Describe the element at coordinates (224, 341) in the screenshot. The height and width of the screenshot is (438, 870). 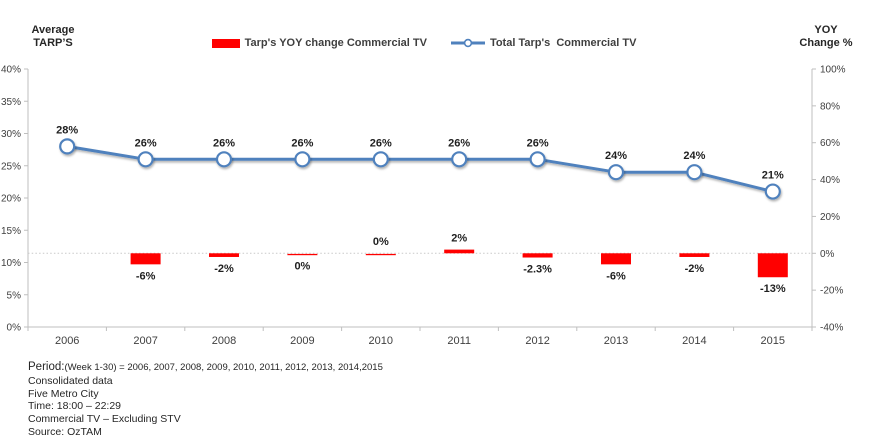
I see `year-label: 2008` at that location.